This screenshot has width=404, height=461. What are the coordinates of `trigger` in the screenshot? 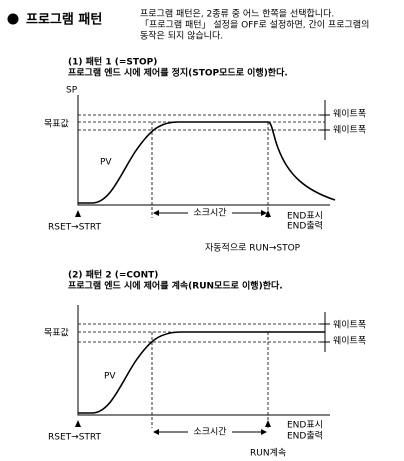 It's located at (173, 423).